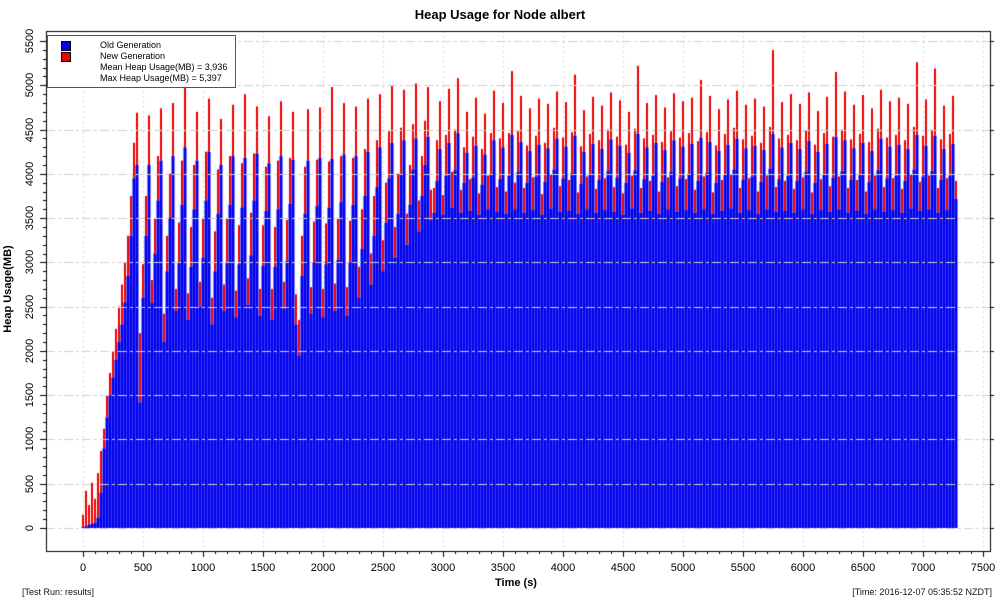 This screenshot has height=600, width=1000. Describe the element at coordinates (133, 56) in the screenshot. I see `legend-label-new-generation: New Generation` at that location.